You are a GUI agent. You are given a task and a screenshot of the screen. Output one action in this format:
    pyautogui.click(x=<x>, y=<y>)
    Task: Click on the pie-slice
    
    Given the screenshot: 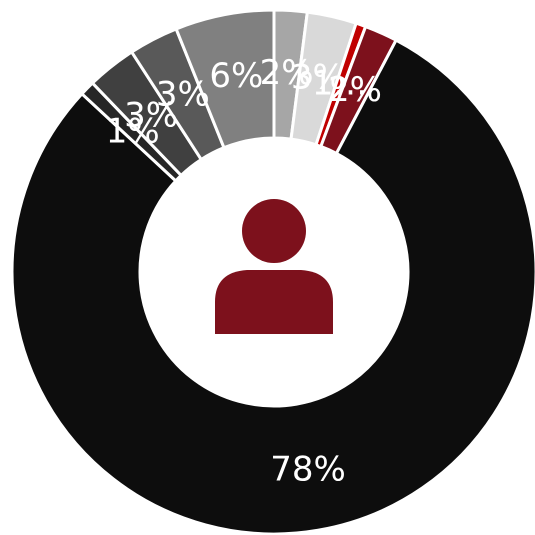 What is the action you would take?
    pyautogui.click(x=225, y=79)
    